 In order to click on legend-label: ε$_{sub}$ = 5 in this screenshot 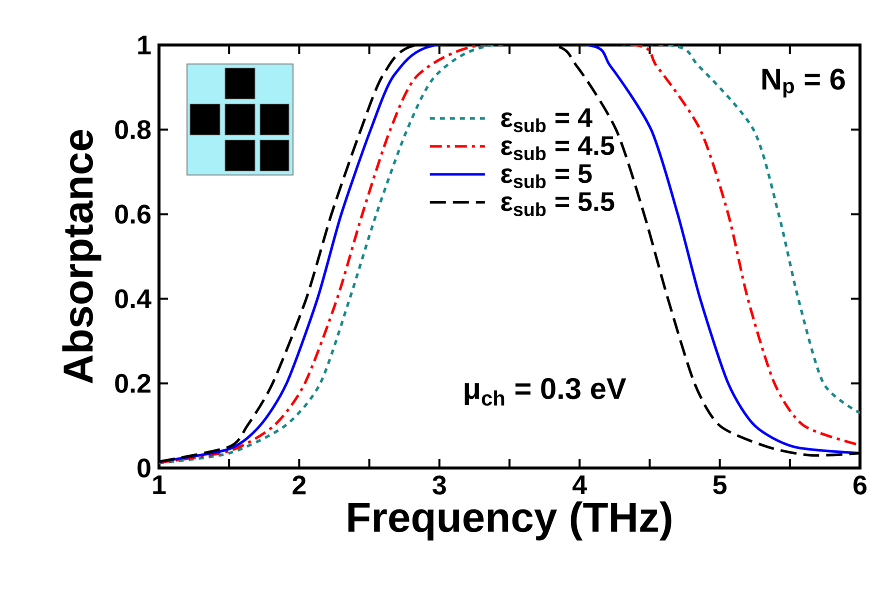, I will do `click(546, 176)`.